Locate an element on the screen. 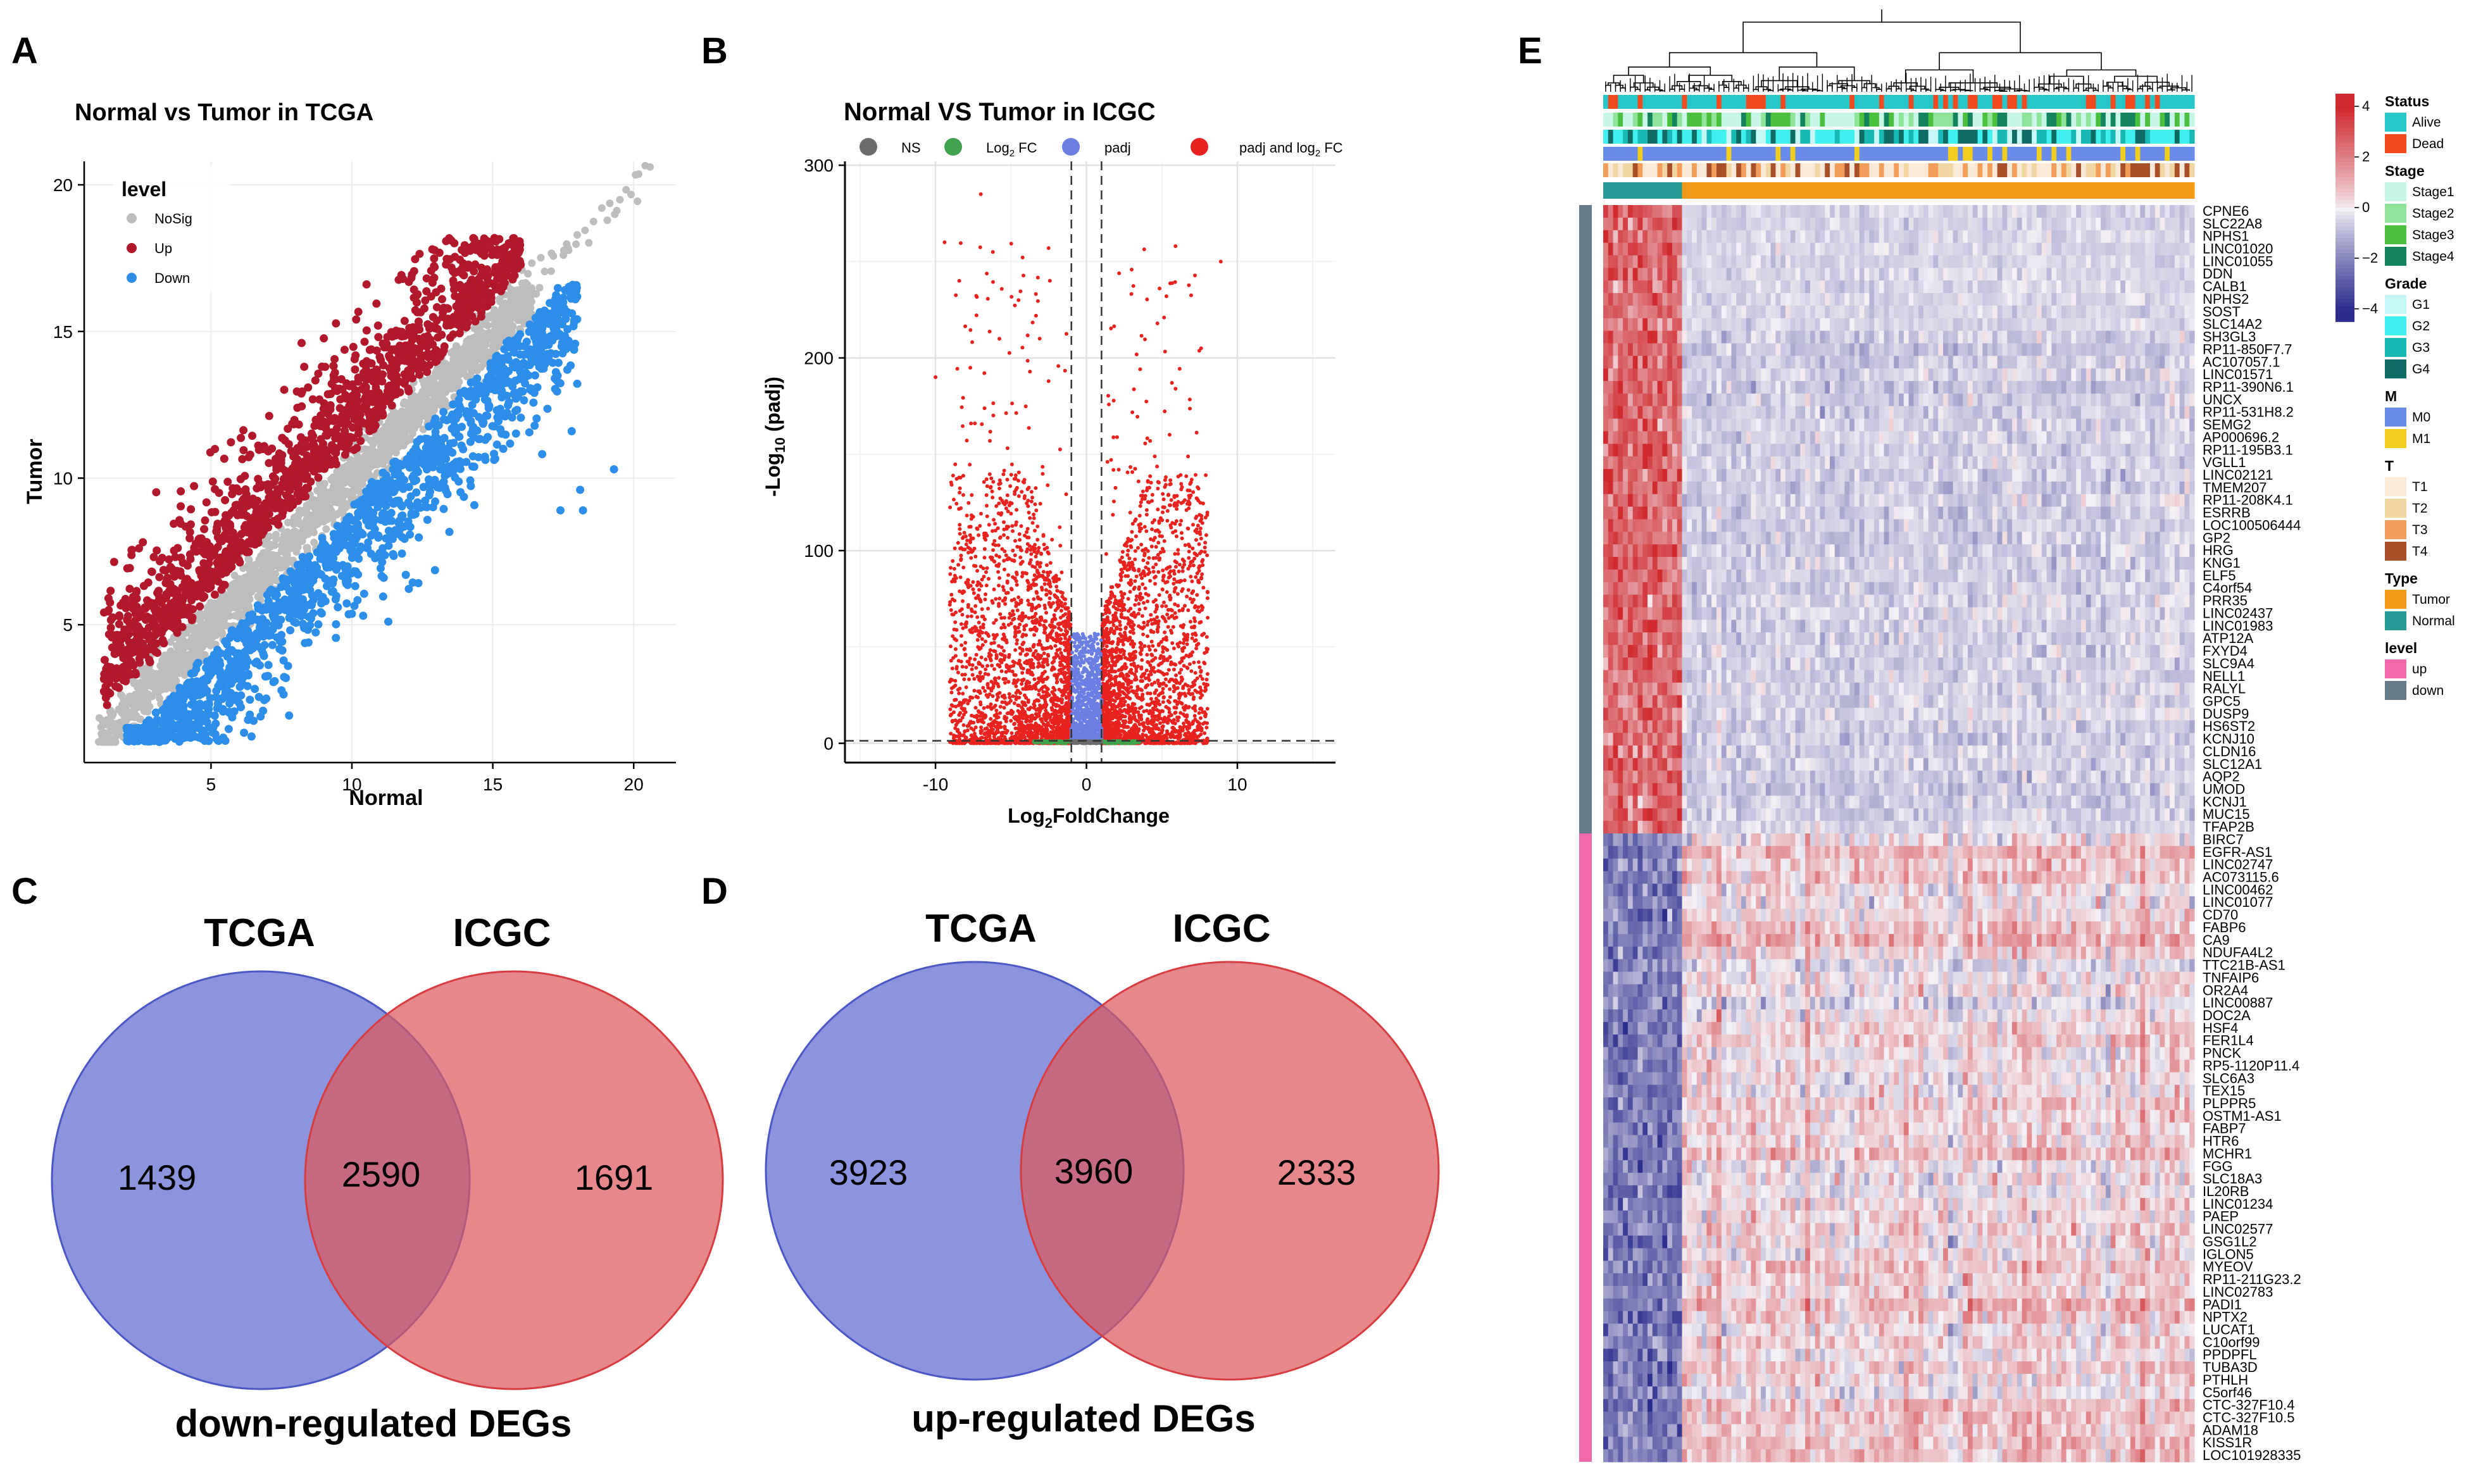  panel-a-points is located at coordinates (374, 454).